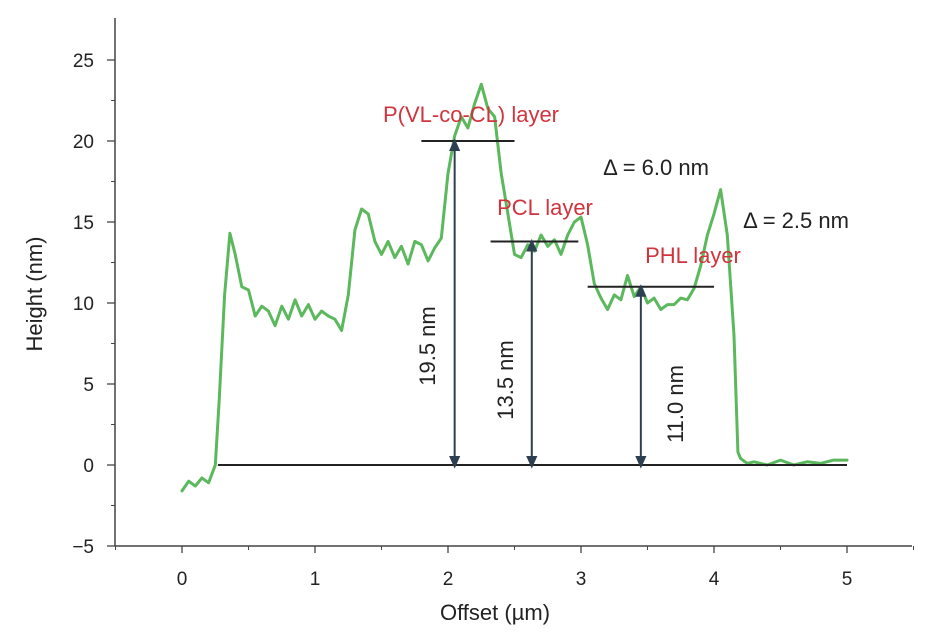 This screenshot has height=634, width=927. I want to click on y-tick-label: 5, so click(88, 385).